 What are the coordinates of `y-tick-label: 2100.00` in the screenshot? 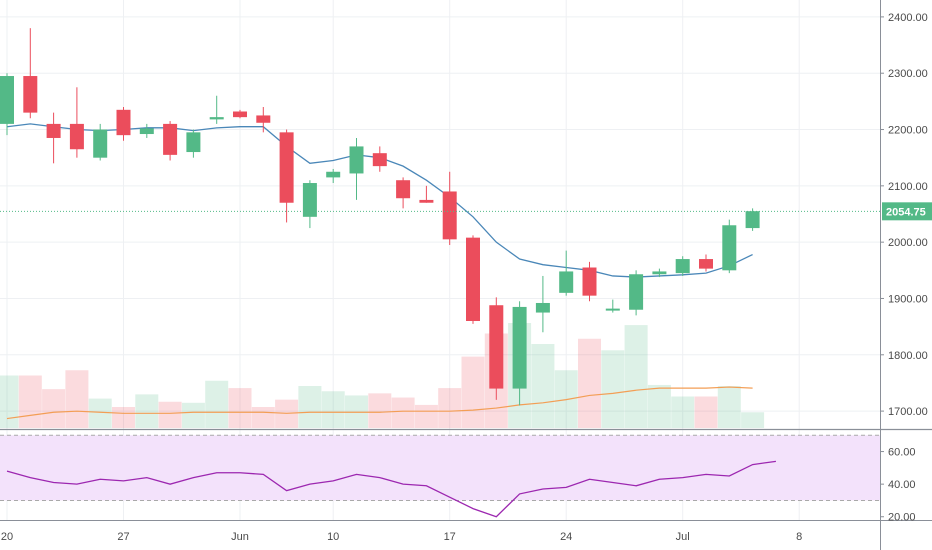 It's located at (908, 187).